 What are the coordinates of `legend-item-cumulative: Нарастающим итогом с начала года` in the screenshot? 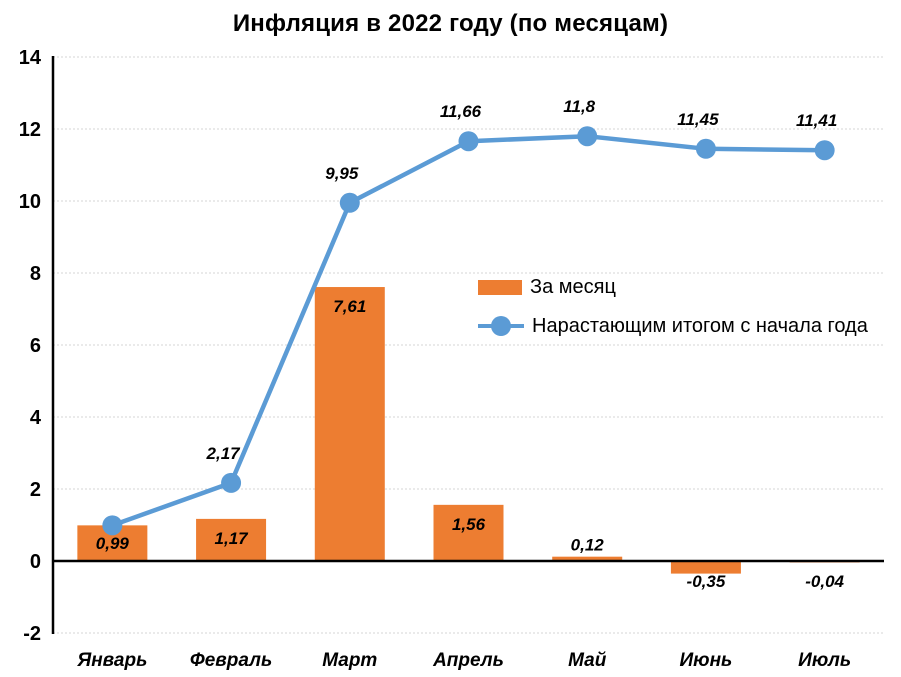 It's located at (673, 326).